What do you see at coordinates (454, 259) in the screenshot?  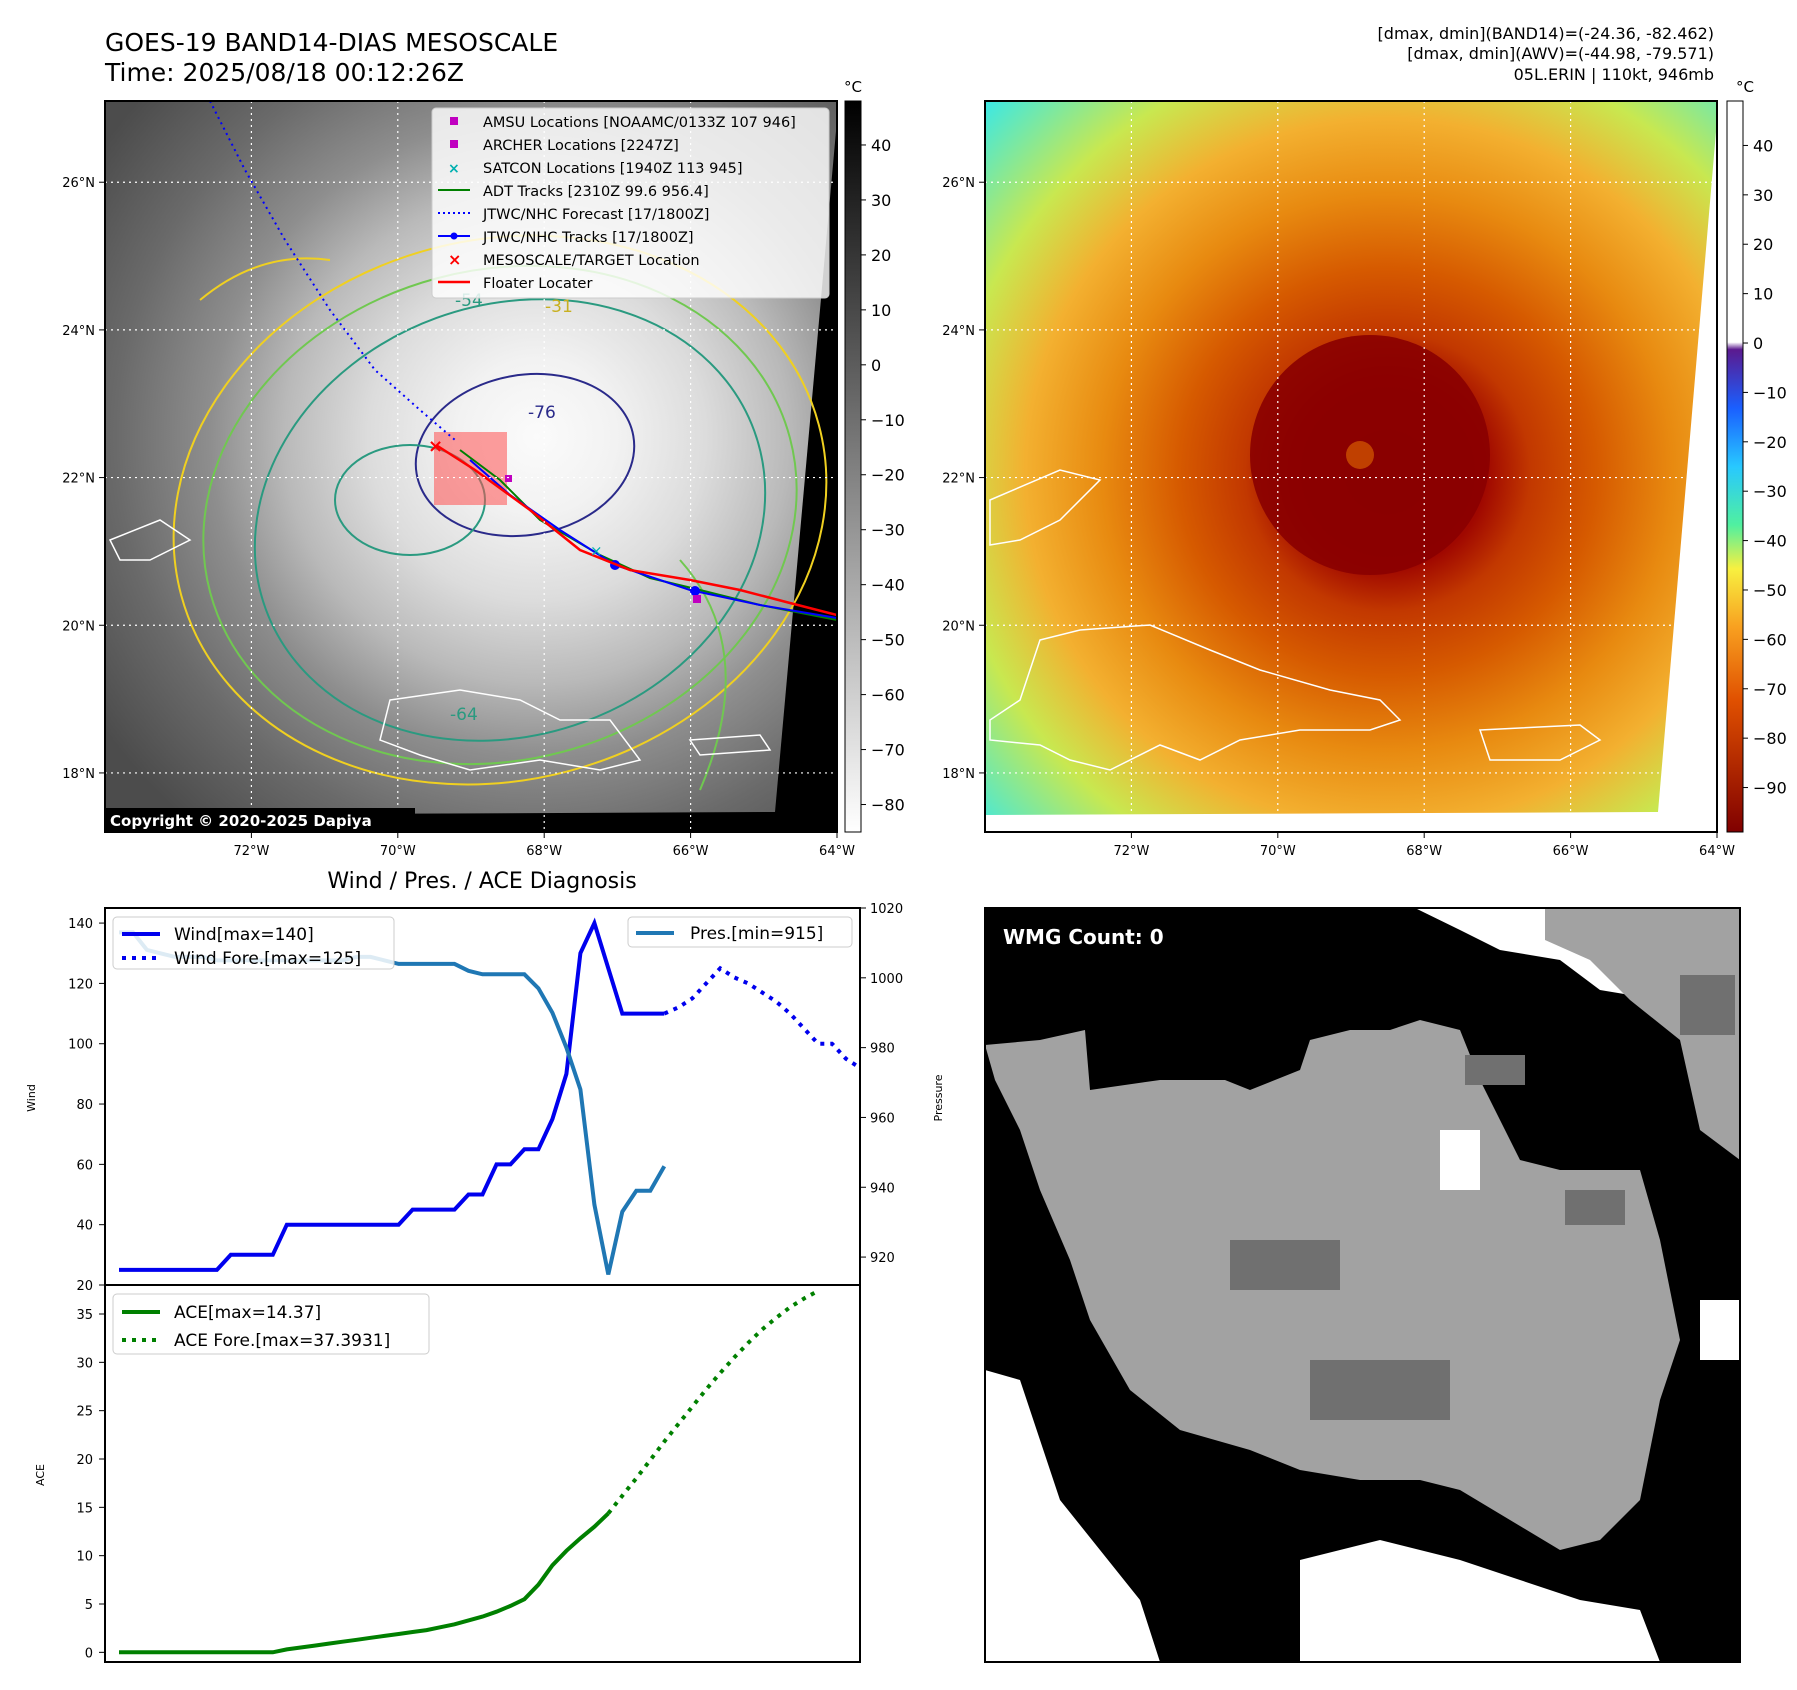 I see `legend-marker-target: ×` at bounding box center [454, 259].